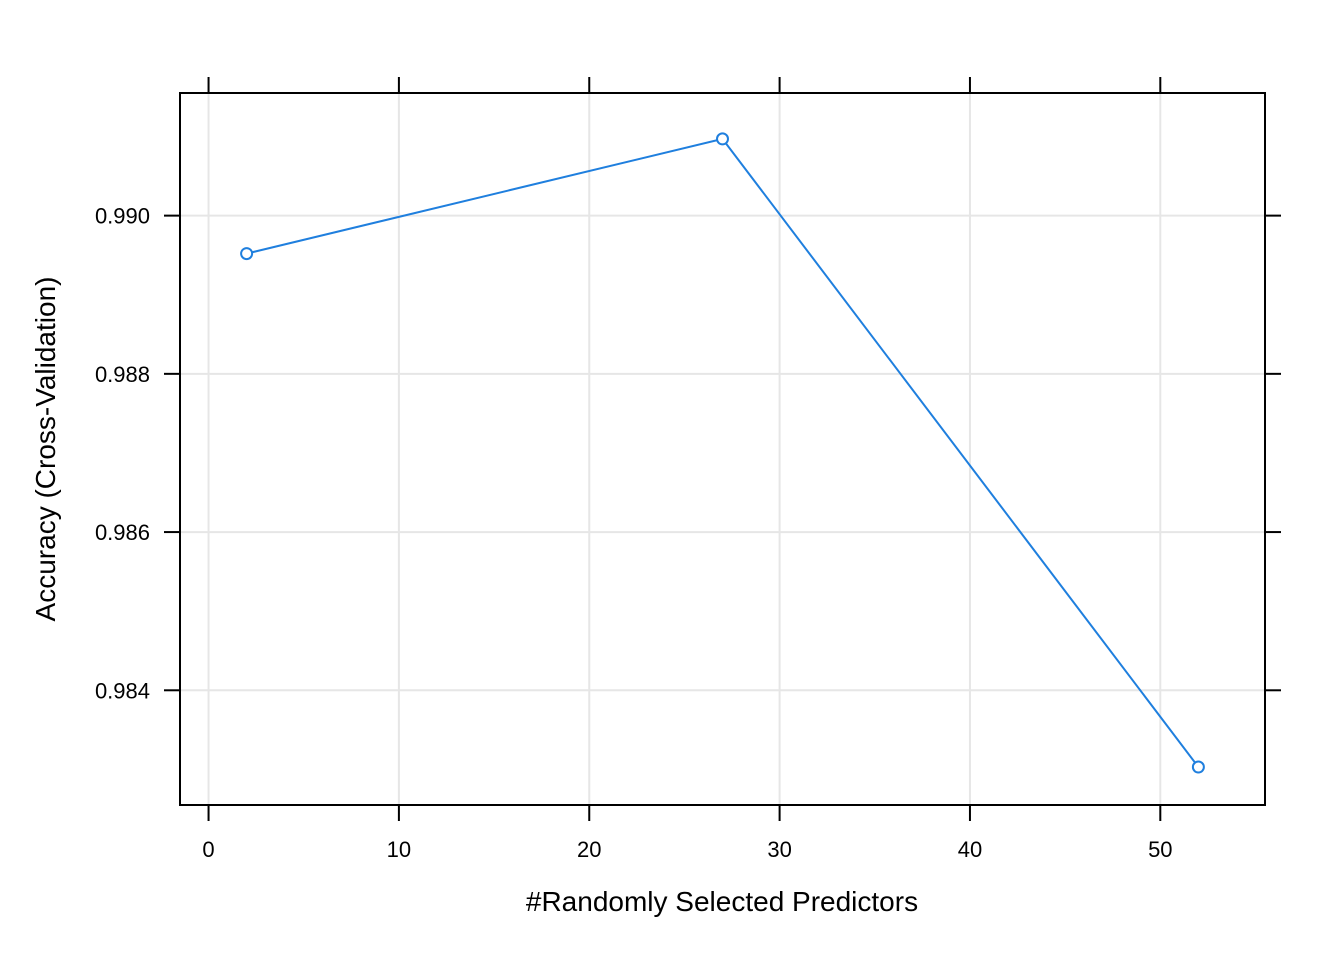  What do you see at coordinates (1160, 849) in the screenshot?
I see `x-tick-label: 50` at bounding box center [1160, 849].